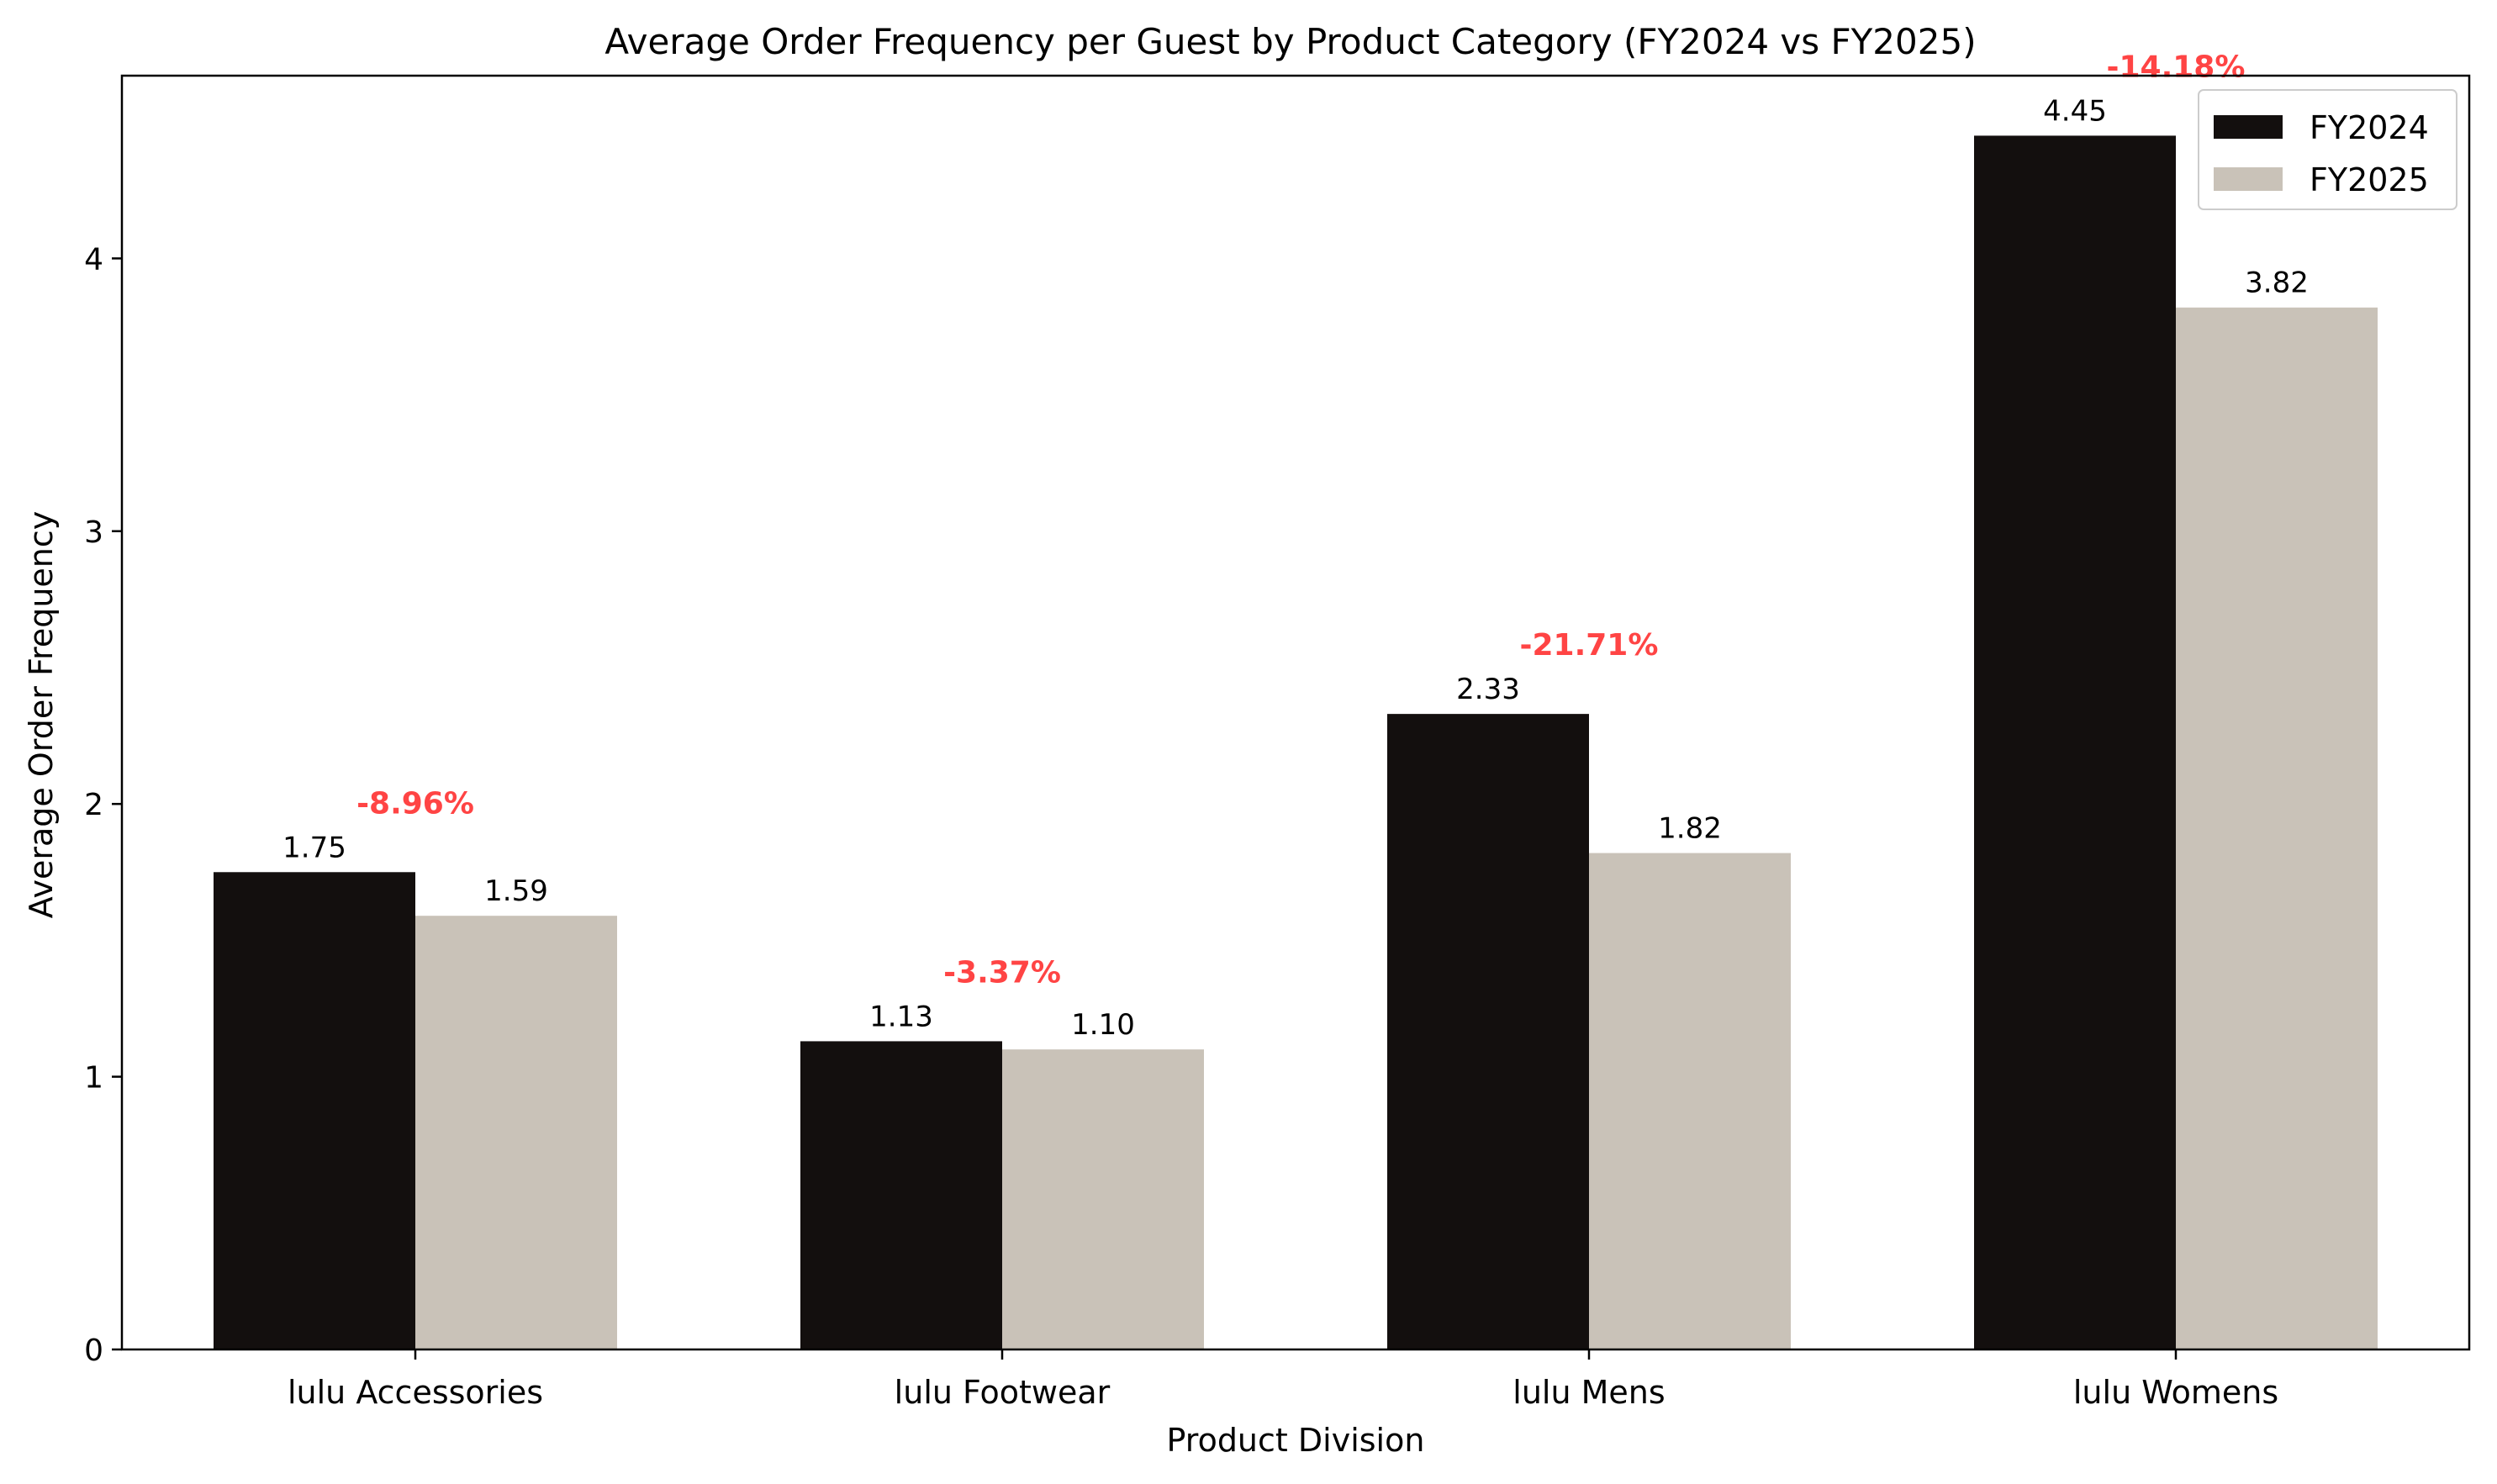  Describe the element at coordinates (1103, 1025) in the screenshot. I see `bar-value-label: 1.10` at that location.